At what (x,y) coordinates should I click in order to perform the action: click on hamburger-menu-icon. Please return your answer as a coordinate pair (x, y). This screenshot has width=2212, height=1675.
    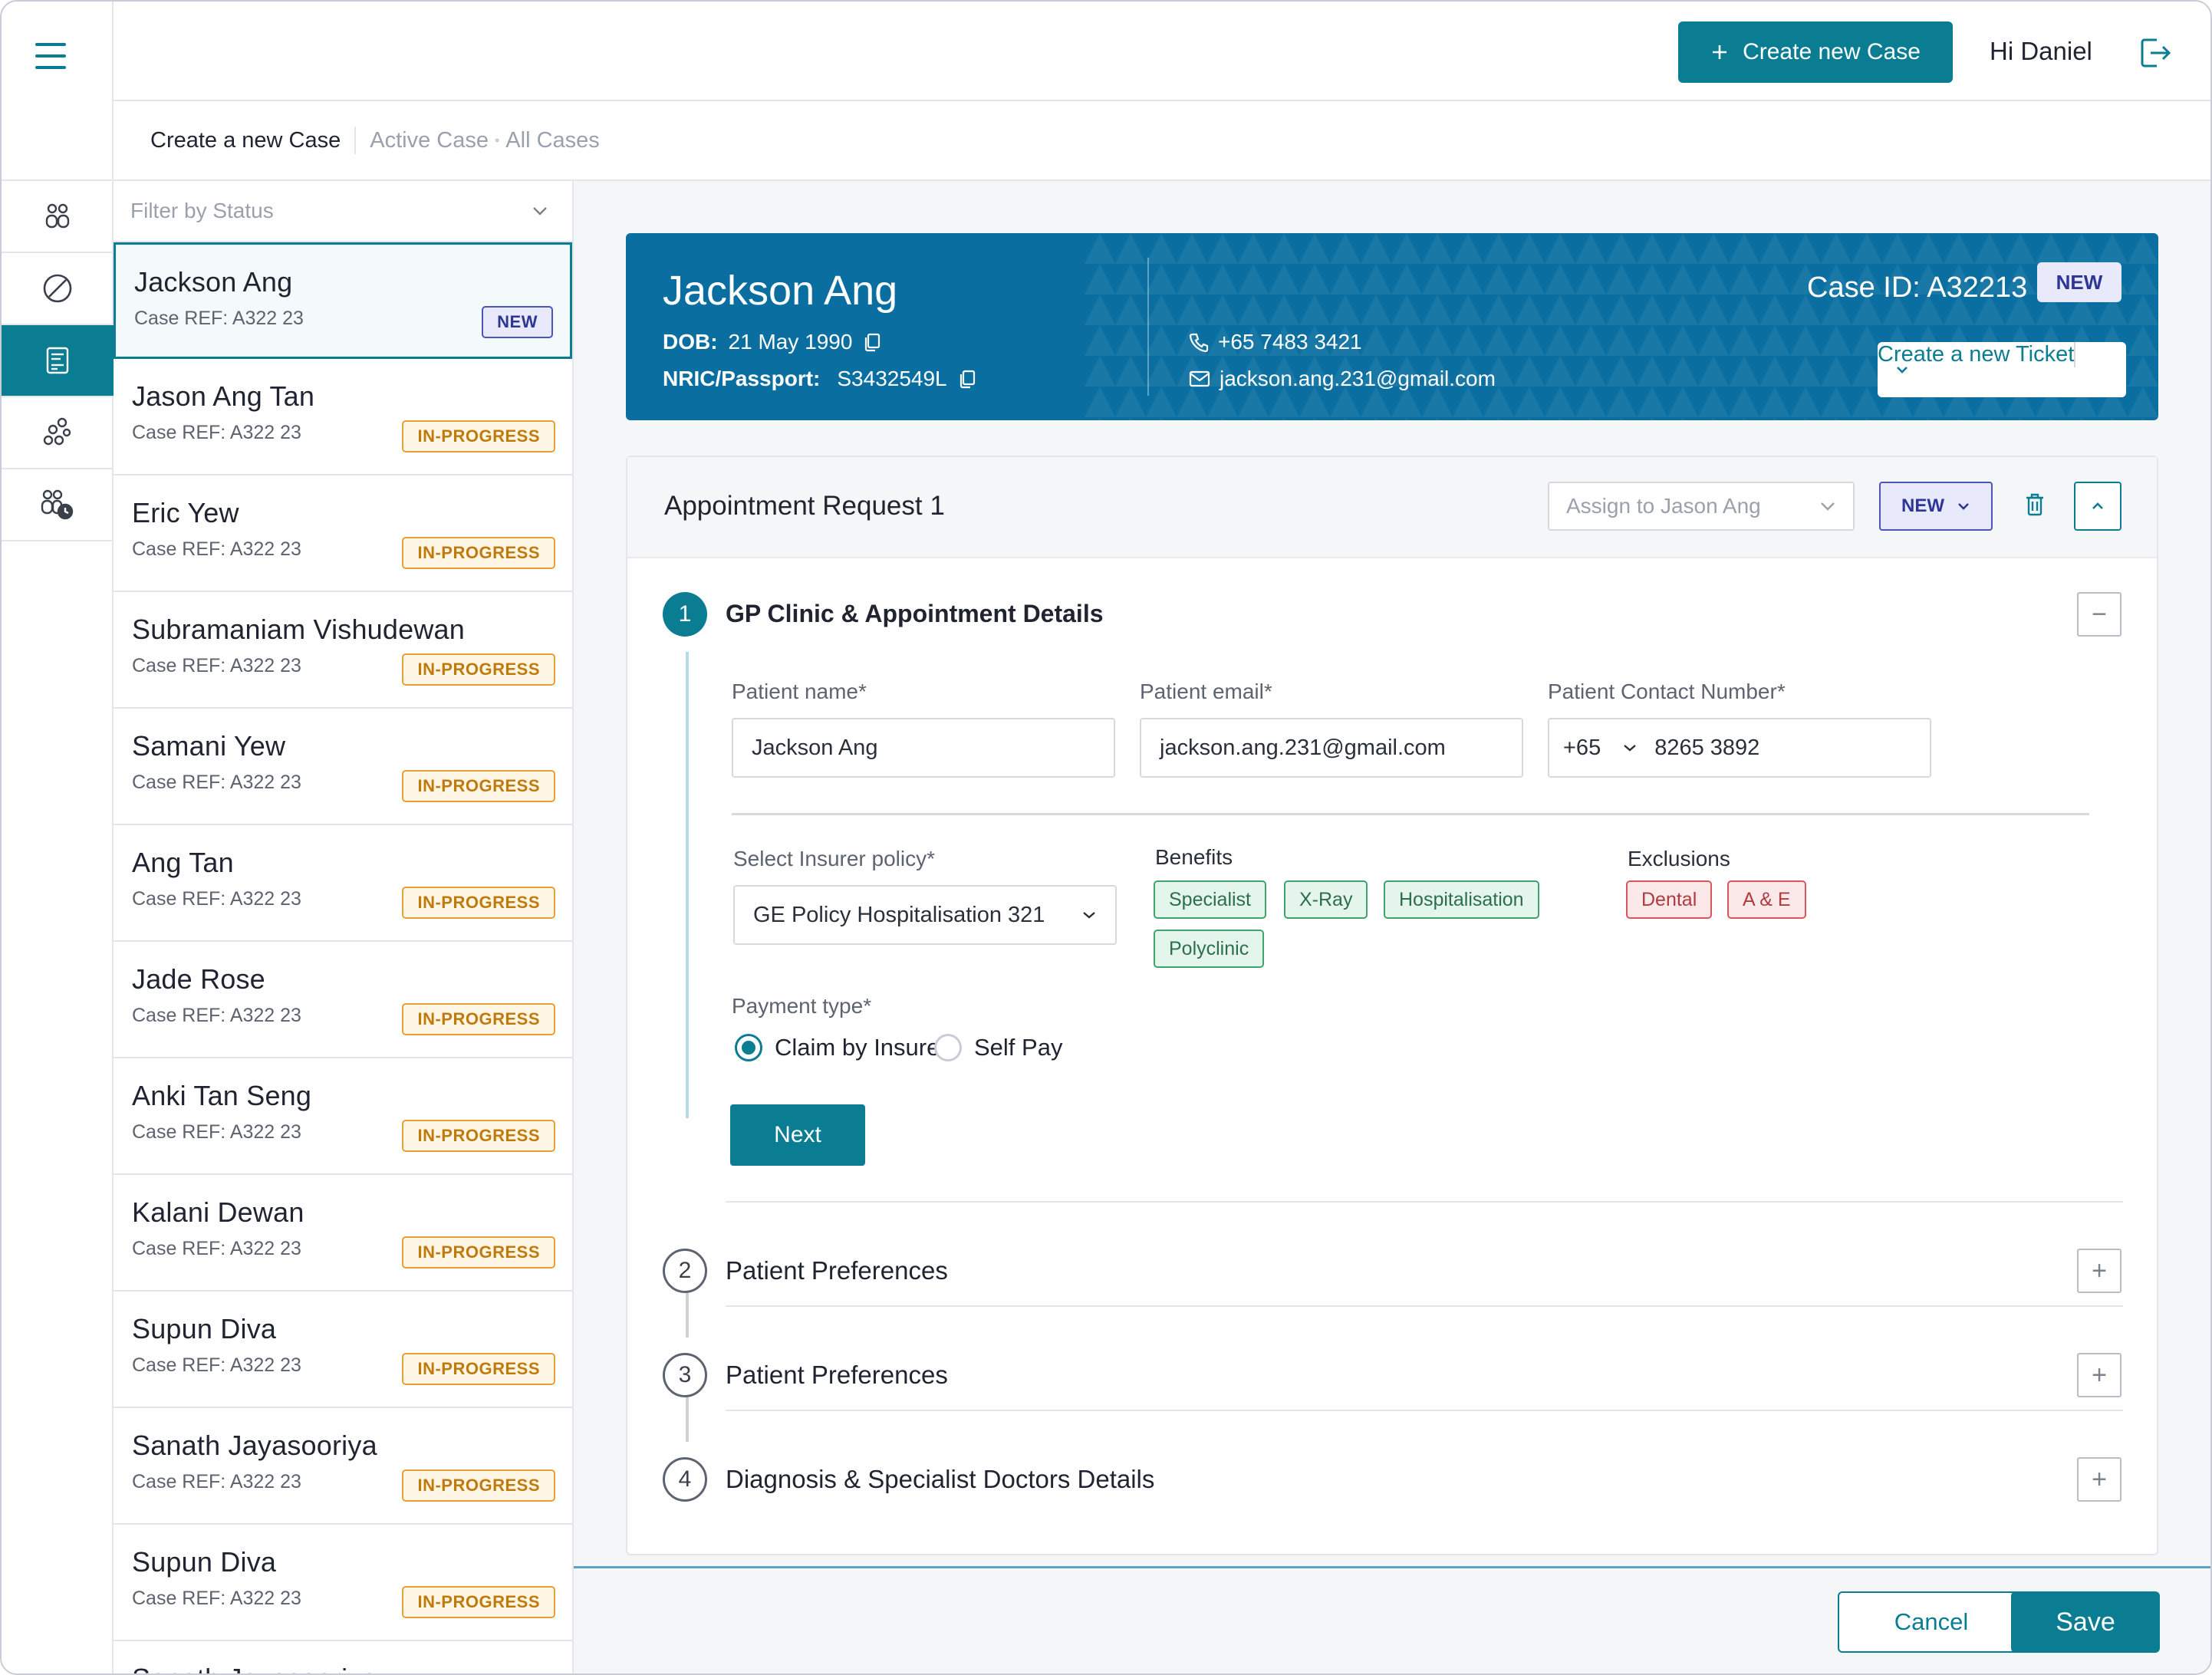
    Looking at the image, I should click on (53, 56).